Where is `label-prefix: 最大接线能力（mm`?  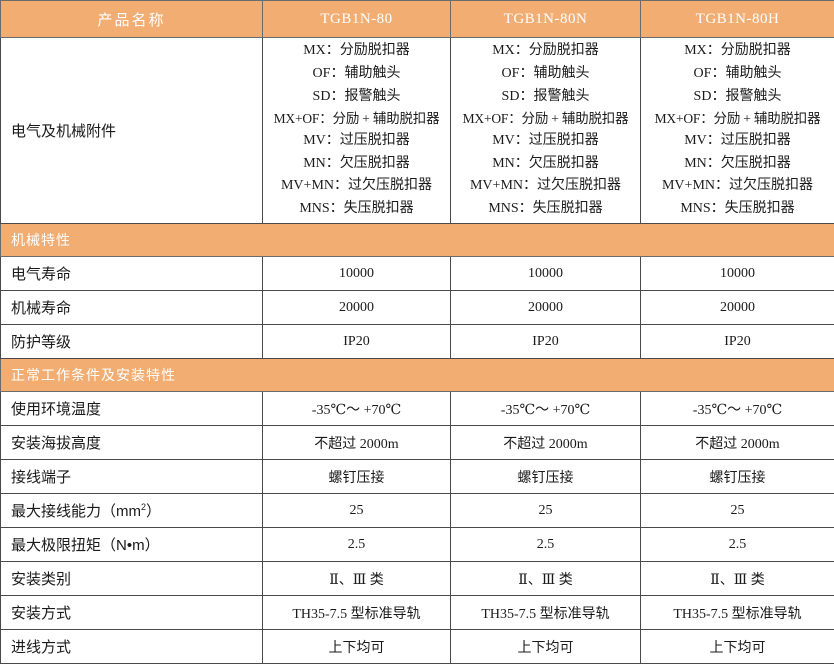
label-prefix: 最大接线能力（mm is located at coordinates (76, 511).